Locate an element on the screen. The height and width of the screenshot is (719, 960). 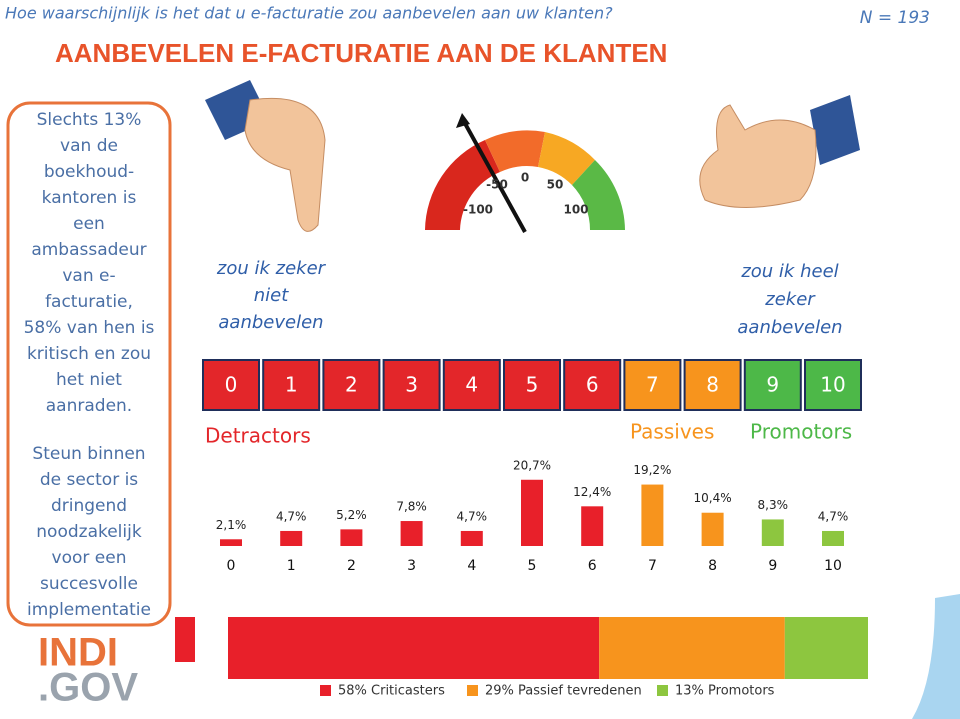
sidebar-line: kritisch en zou is located at coordinates (89, 354).